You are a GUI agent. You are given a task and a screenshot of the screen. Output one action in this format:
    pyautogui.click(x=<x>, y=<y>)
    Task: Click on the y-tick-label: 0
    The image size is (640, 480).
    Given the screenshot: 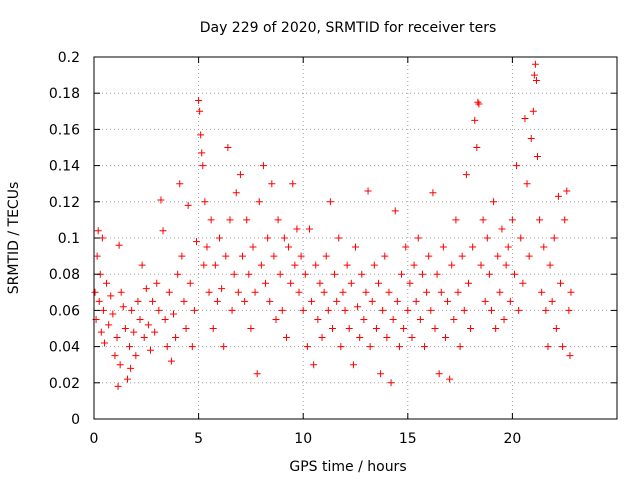 What is the action you would take?
    pyautogui.click(x=75, y=420)
    